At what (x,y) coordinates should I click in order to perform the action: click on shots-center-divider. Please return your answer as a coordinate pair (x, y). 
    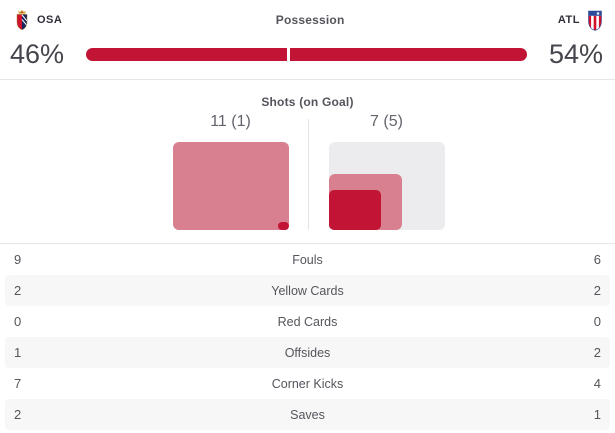
    Looking at the image, I should click on (308, 174).